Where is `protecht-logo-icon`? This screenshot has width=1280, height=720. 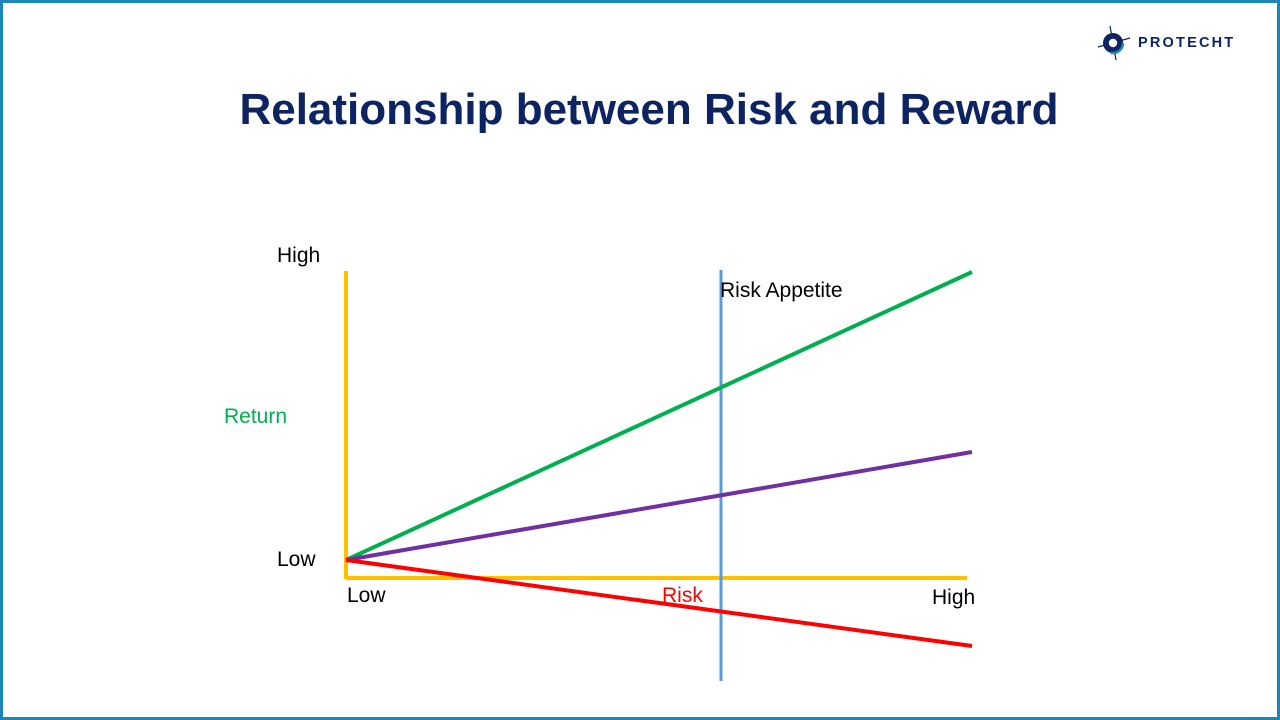 protecht-logo-icon is located at coordinates (1114, 43).